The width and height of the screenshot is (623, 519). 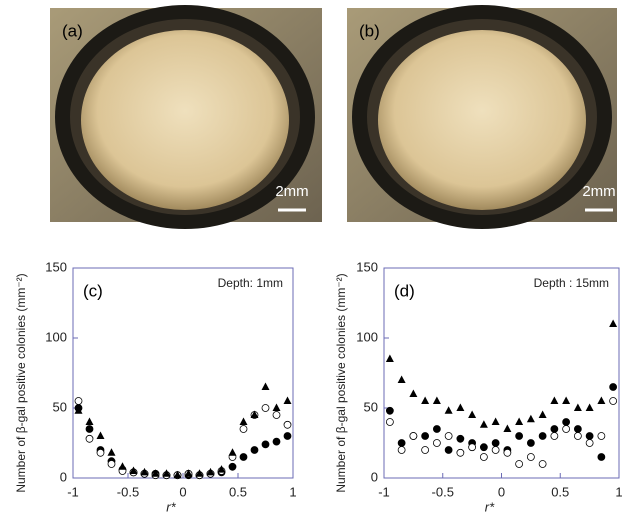 I want to click on x-tick-label: 0, so click(x=501, y=491).